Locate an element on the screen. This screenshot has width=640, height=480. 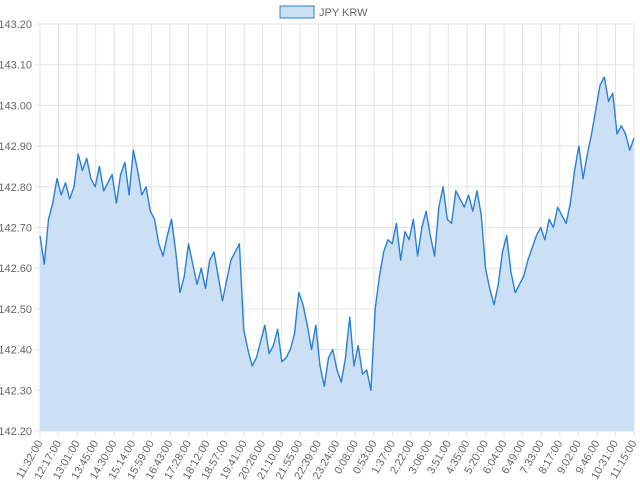
y-tick-label: 142.70 is located at coordinates (16, 229).